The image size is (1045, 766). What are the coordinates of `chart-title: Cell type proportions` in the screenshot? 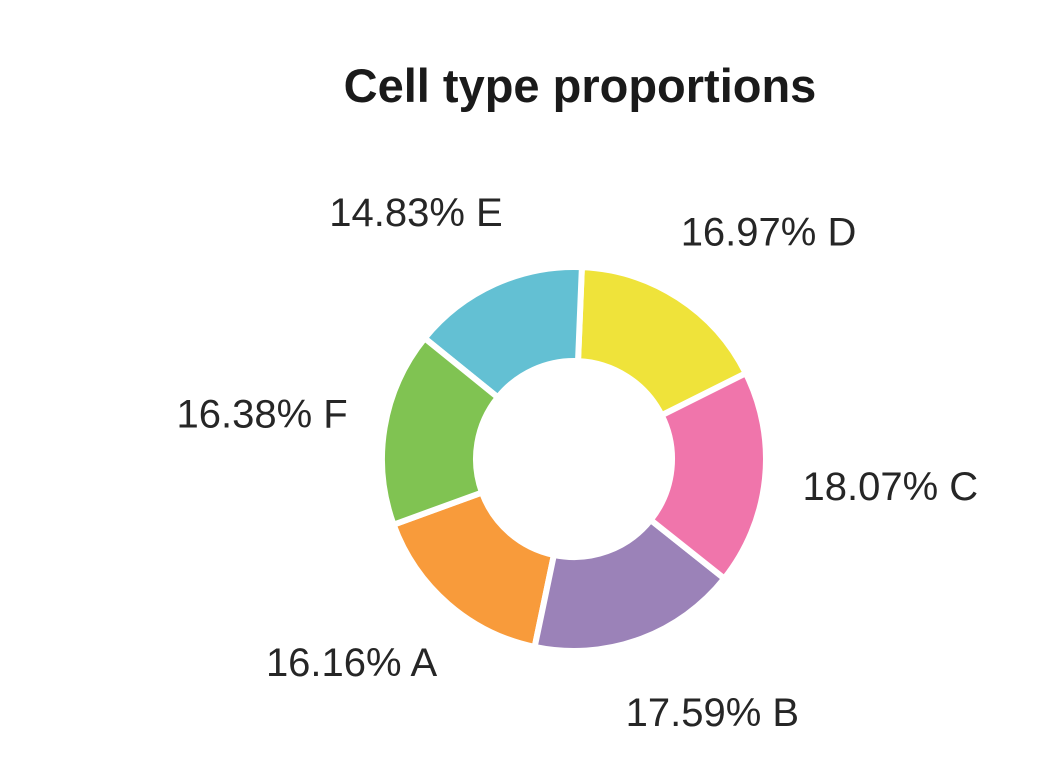 It's located at (580, 85).